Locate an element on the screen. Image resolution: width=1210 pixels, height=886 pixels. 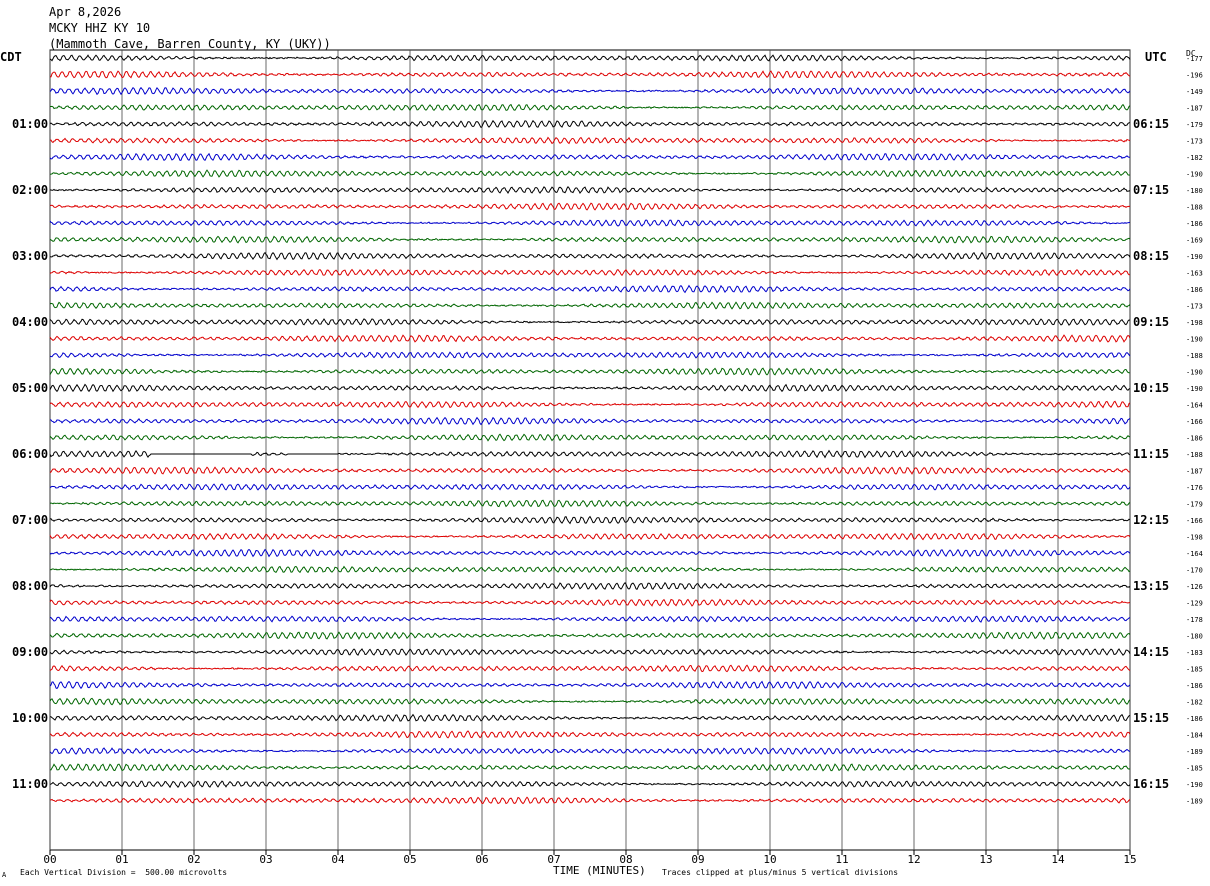
hour-label-utc: 08:15 is located at coordinates (1151, 256).